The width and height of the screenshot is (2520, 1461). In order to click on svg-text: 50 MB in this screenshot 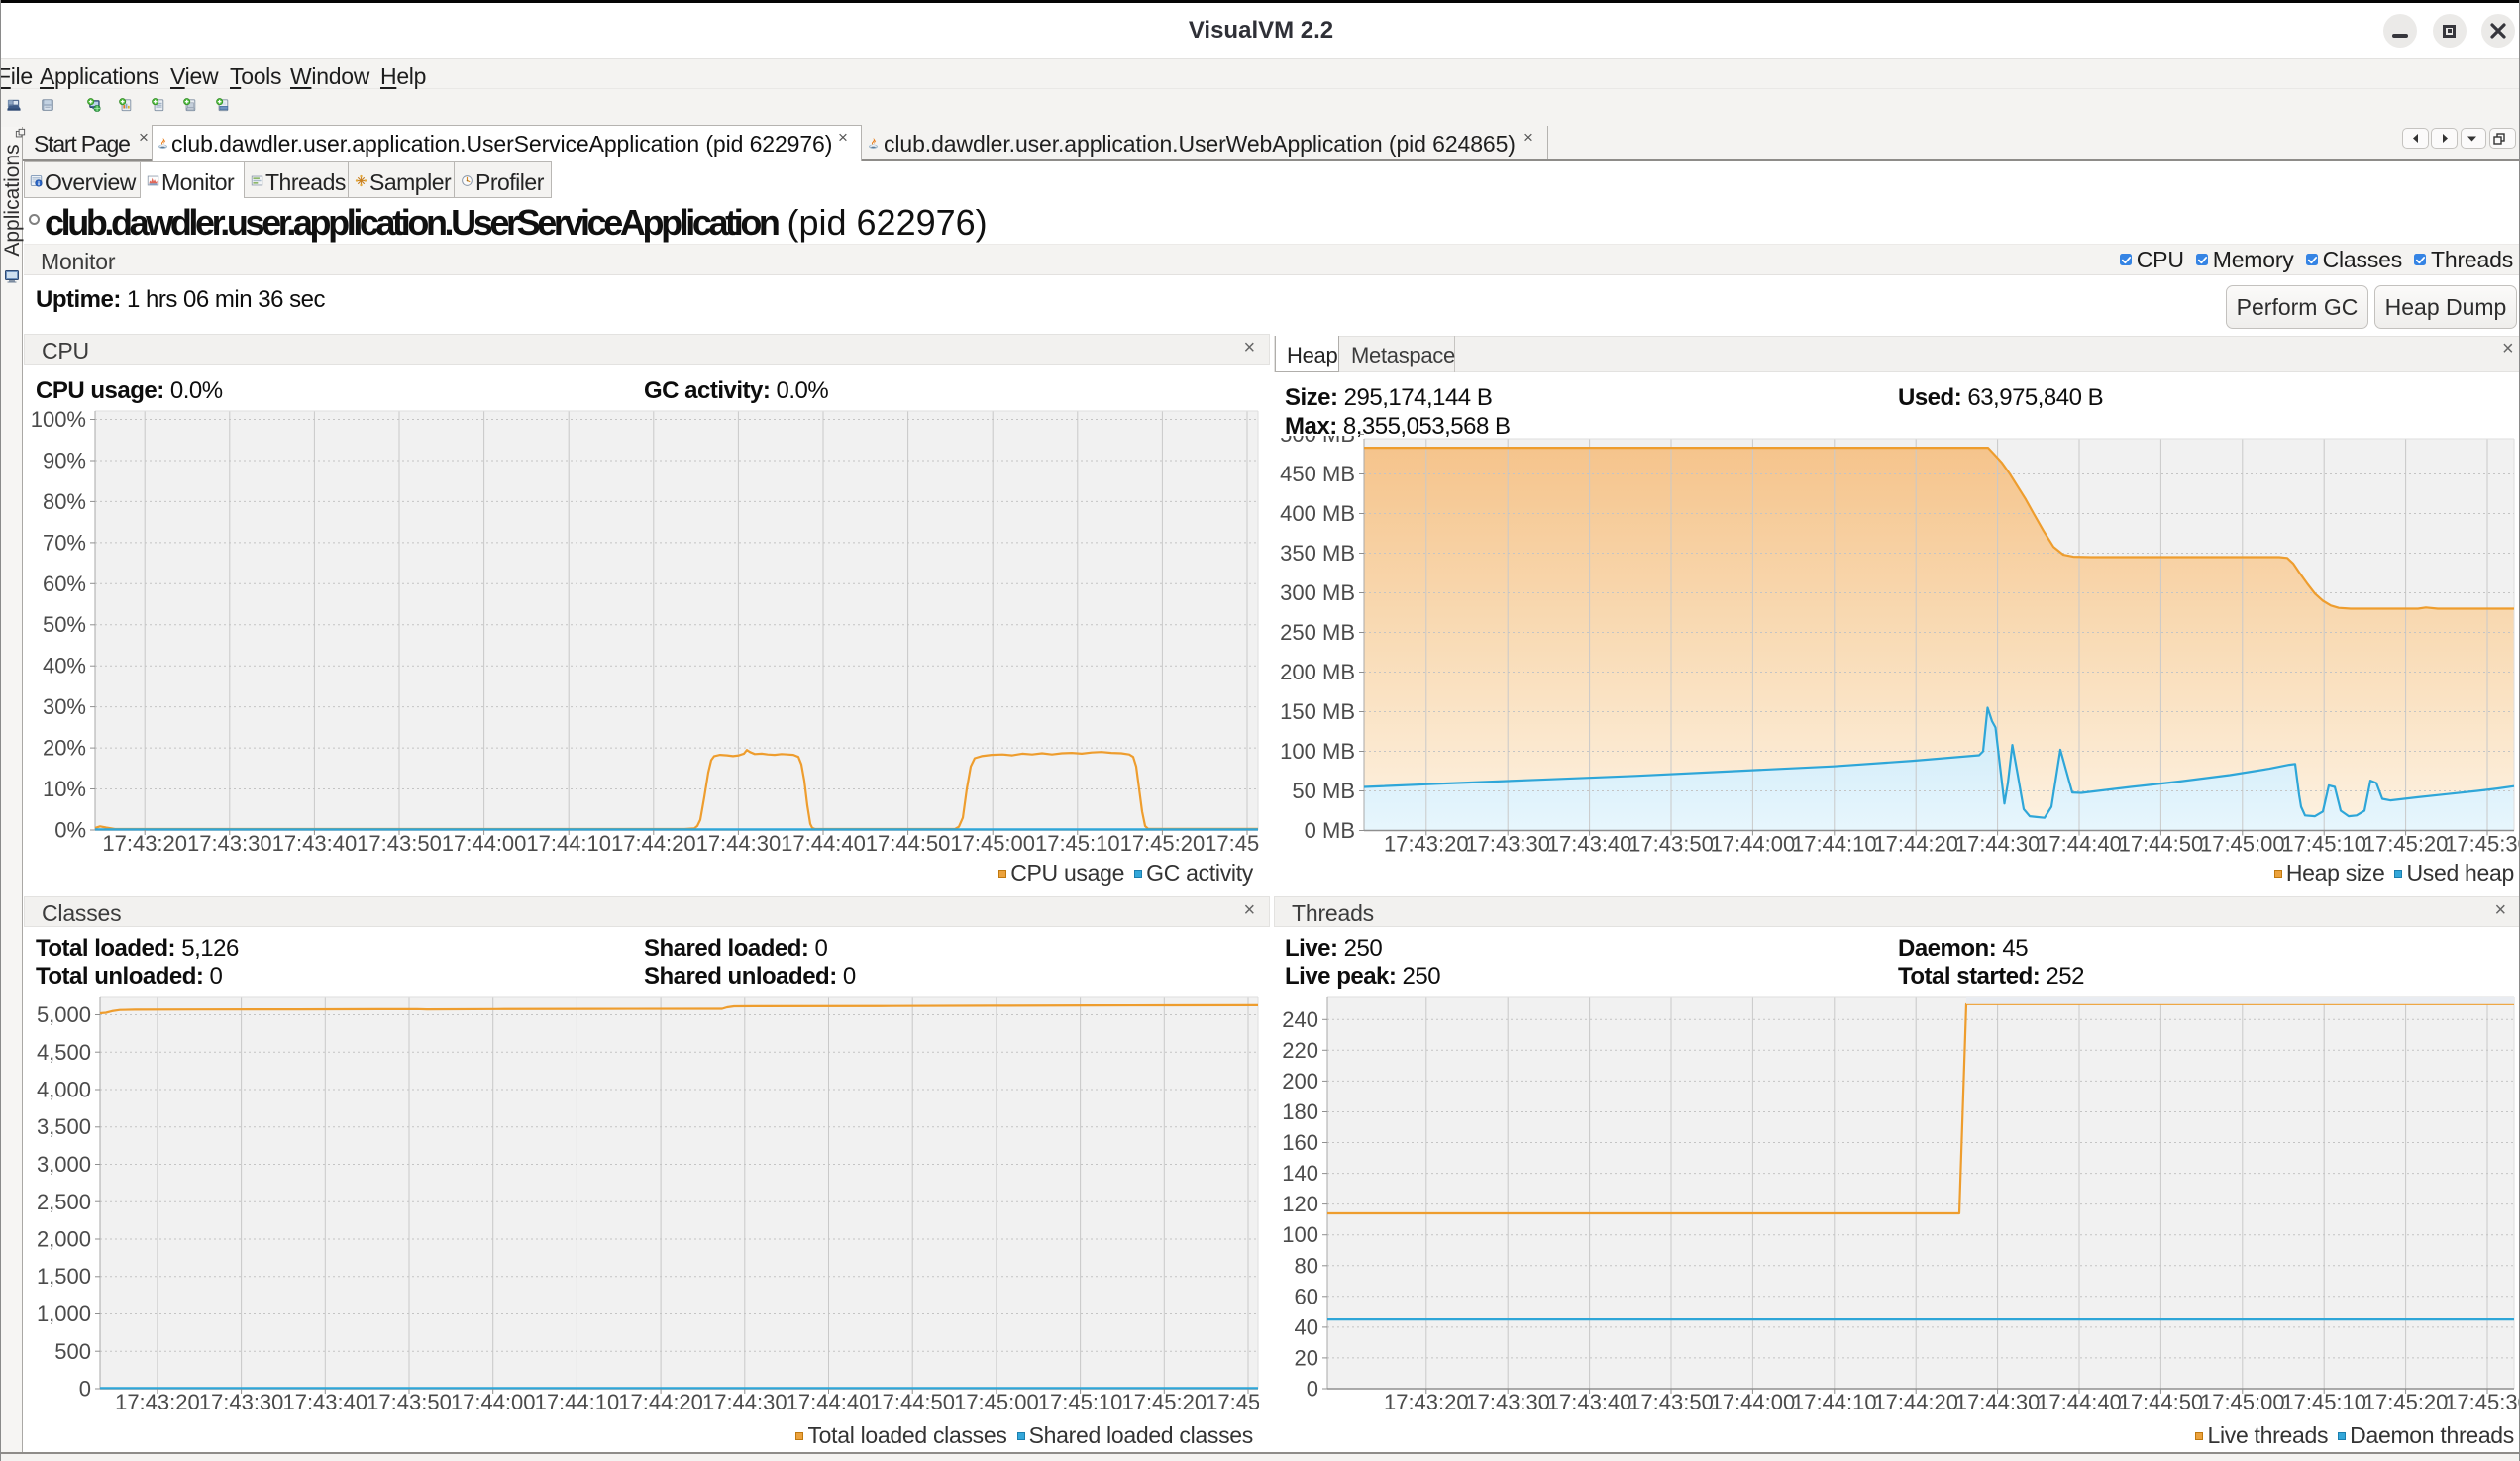, I will do `click(1323, 791)`.